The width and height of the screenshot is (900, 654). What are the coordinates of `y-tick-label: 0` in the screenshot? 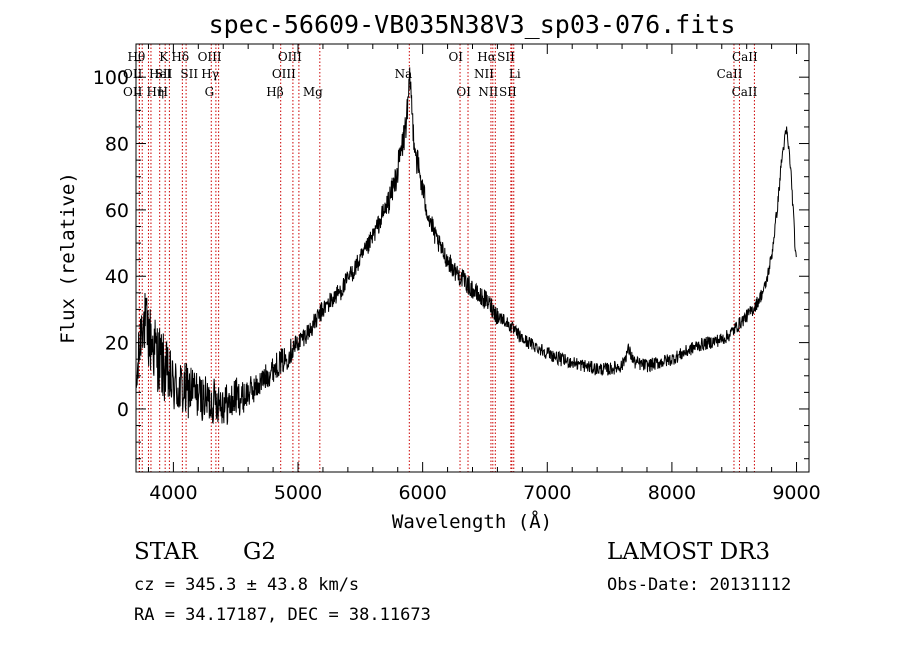 It's located at (123, 410).